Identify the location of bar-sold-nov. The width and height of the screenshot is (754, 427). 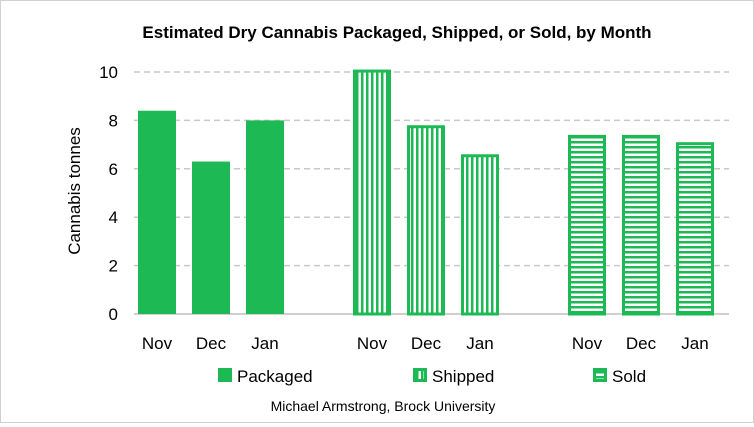
(587, 225).